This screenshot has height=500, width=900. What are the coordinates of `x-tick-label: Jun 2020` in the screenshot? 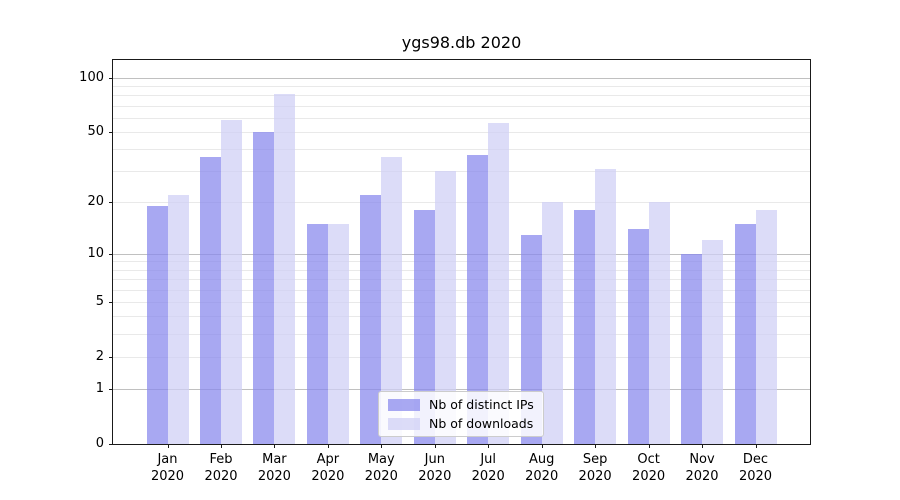 It's located at (435, 468).